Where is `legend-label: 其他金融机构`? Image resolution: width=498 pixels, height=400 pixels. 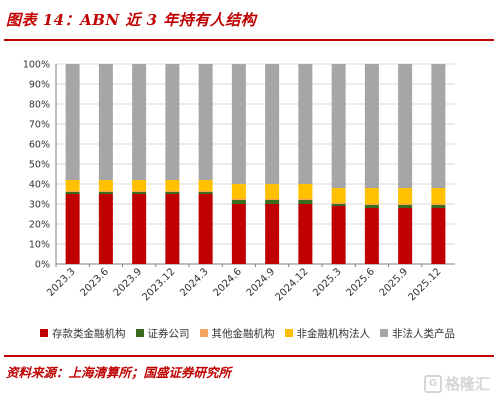 legend-label: 其他金融机构 is located at coordinates (243, 333).